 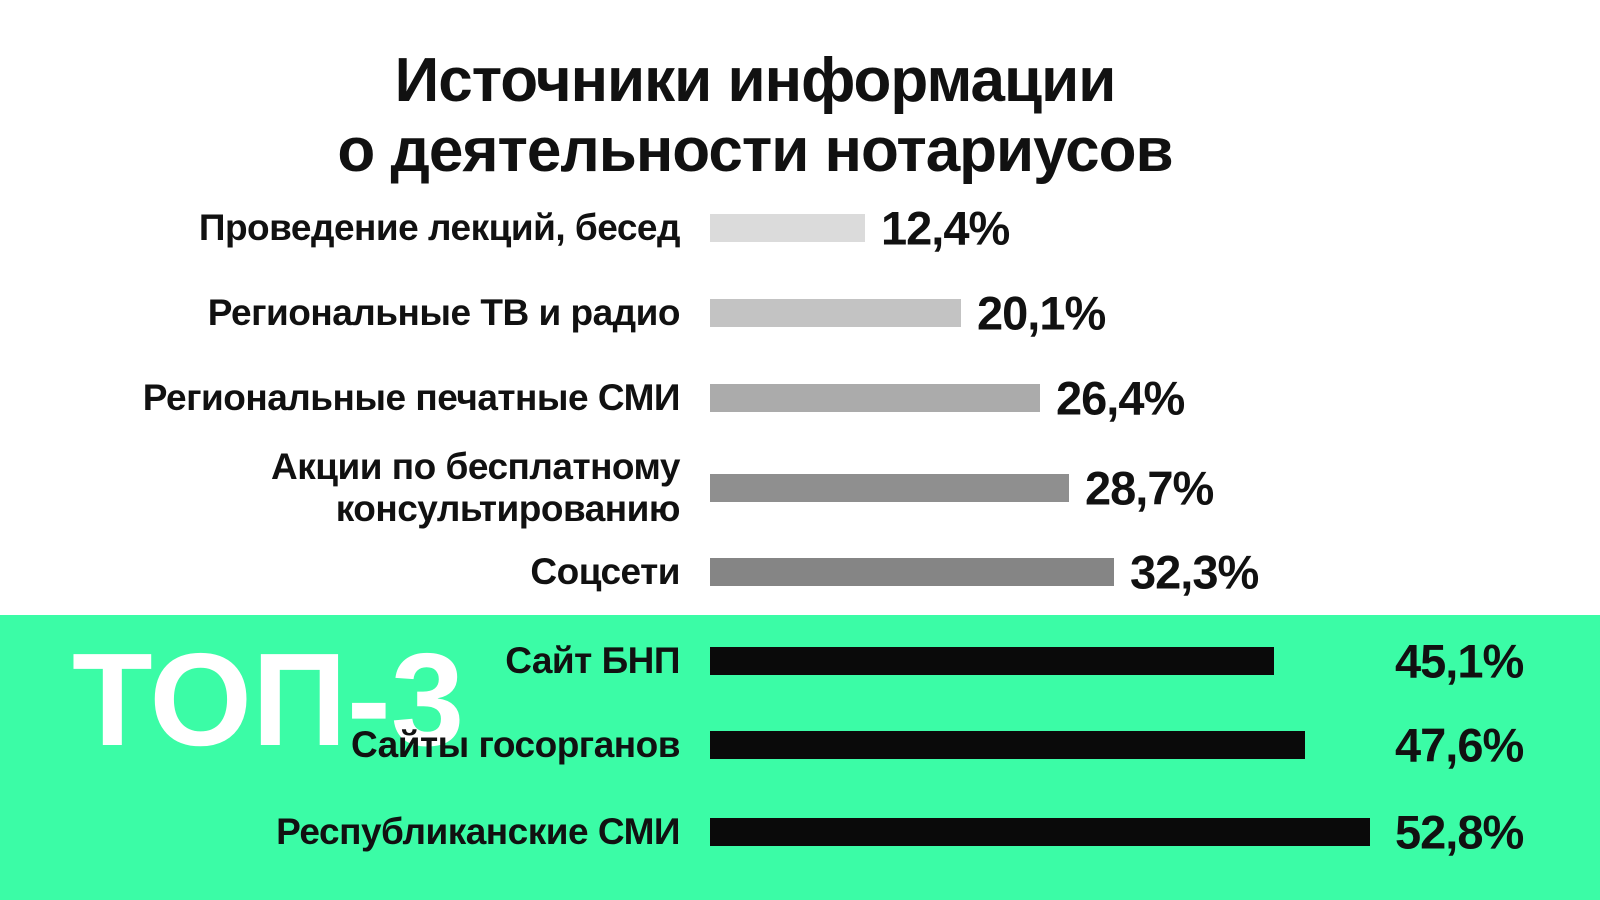 What do you see at coordinates (755, 80) in the screenshot?
I see `chart-title-line1: Источники информации` at bounding box center [755, 80].